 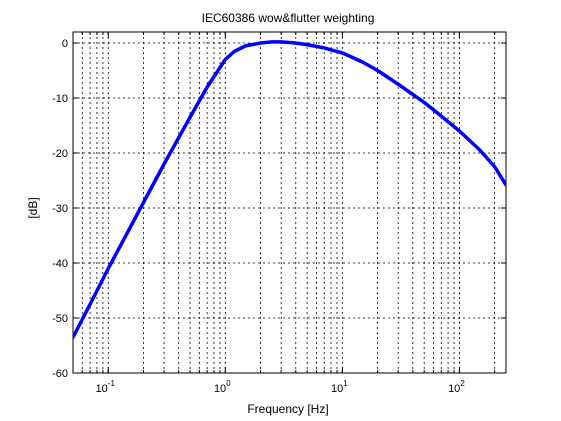 I want to click on y-tick-label: -60, so click(x=60, y=374).